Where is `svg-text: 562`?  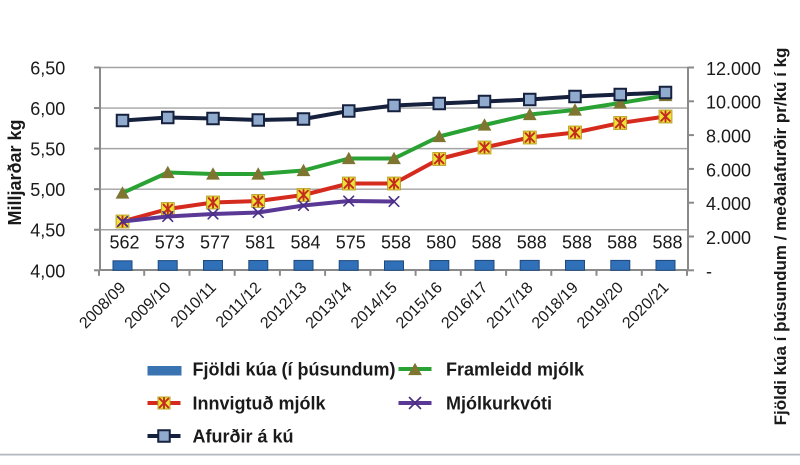
svg-text: 562 is located at coordinates (124, 243).